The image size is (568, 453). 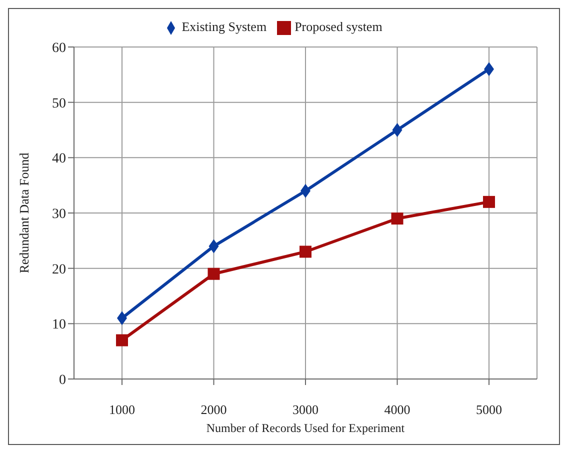 What do you see at coordinates (59, 214) in the screenshot?
I see `y-tick-label: 30` at bounding box center [59, 214].